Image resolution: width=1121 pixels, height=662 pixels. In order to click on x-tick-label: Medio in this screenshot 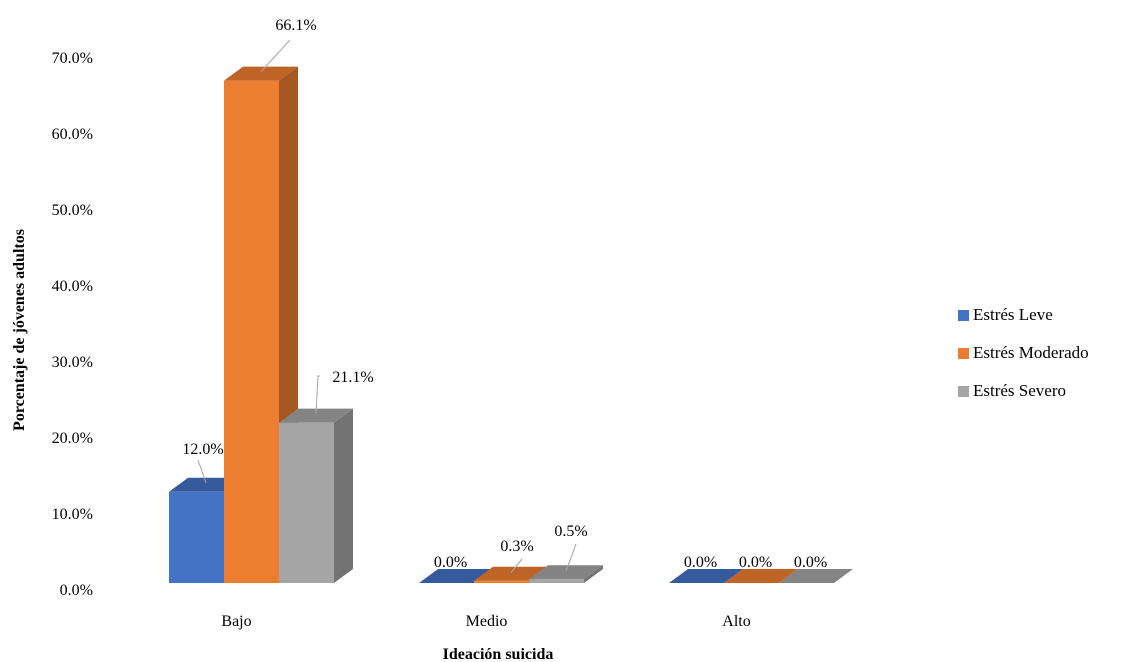, I will do `click(487, 621)`.